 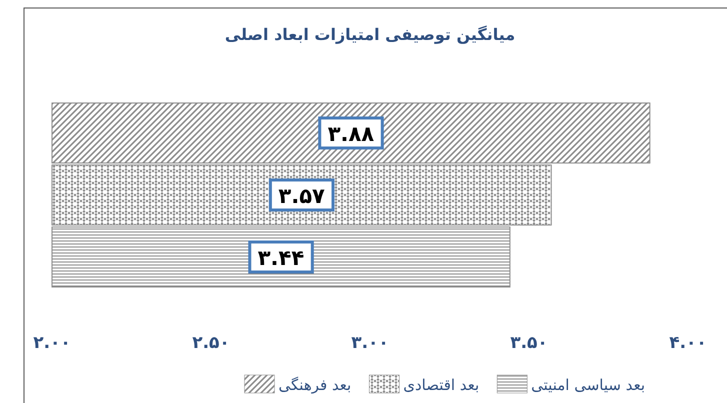 What do you see at coordinates (281, 258) in the screenshot?
I see `data-label: ۳.۴۴` at bounding box center [281, 258].